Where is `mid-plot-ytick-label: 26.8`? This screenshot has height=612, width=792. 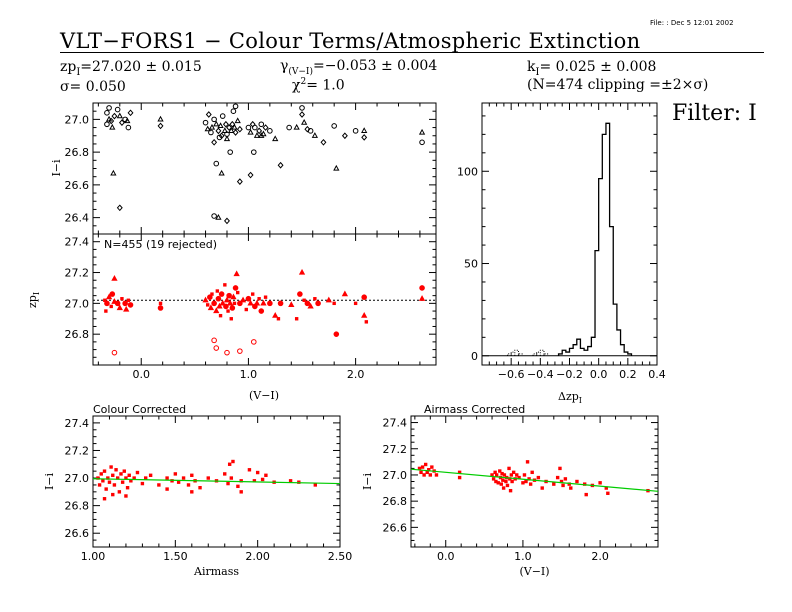 mid-plot-ytick-label: 26.8 is located at coordinates (77, 334).